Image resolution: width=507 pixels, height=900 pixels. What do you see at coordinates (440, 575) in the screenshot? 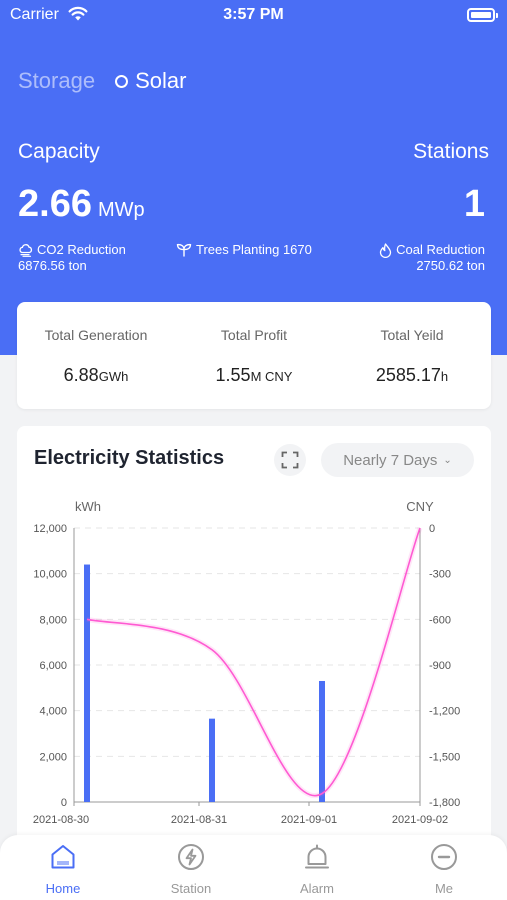
I see `y-tick-right: -300` at bounding box center [440, 575].